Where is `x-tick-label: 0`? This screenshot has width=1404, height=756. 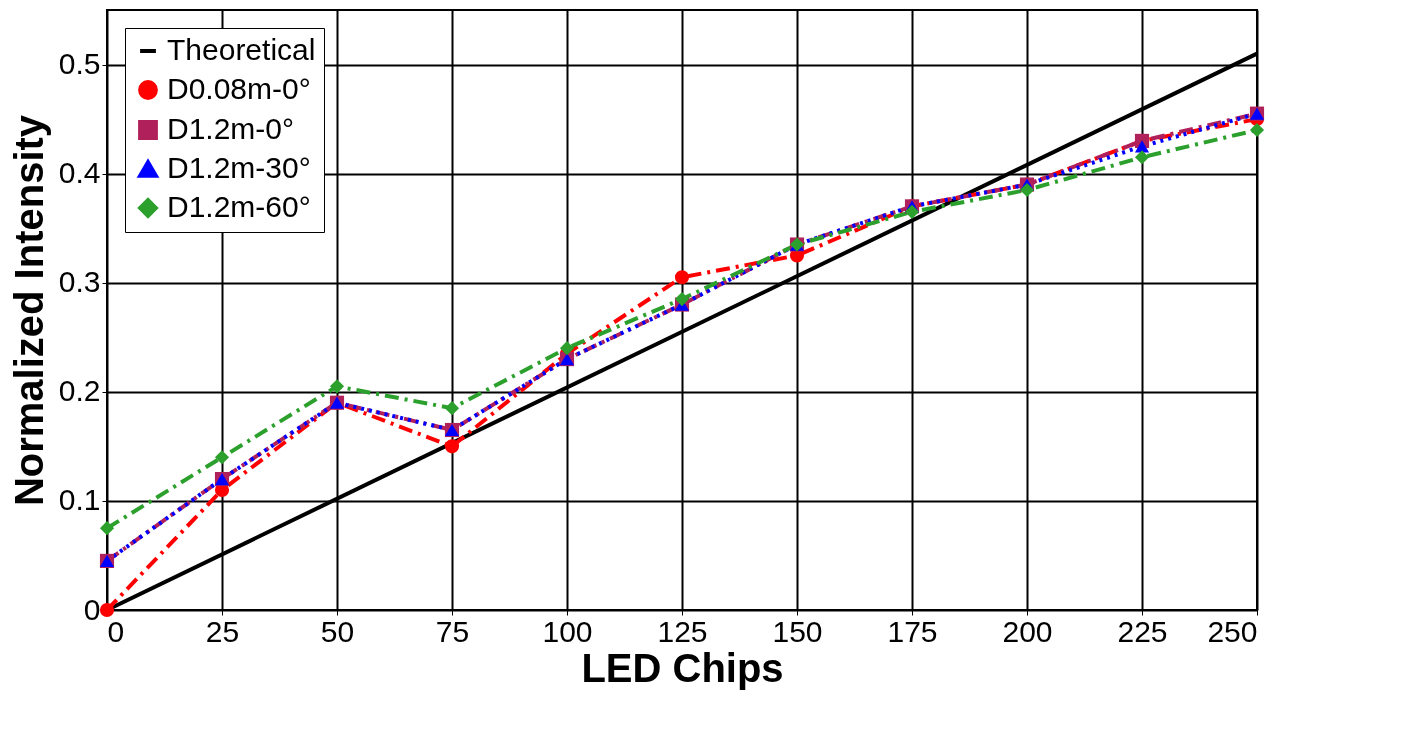 x-tick-label: 0 is located at coordinates (116, 631).